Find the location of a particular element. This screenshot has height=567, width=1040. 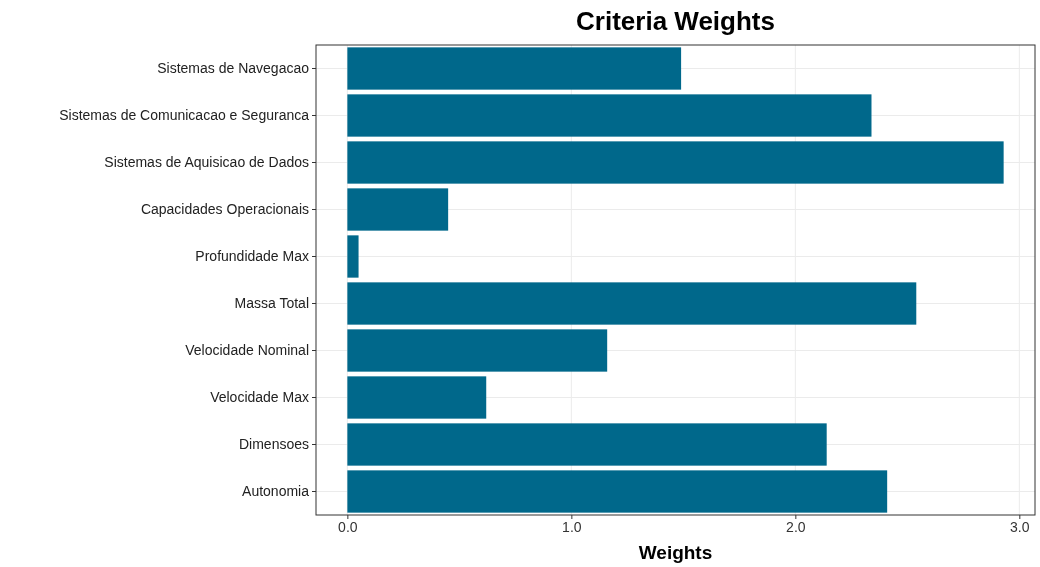

x-axis-title: Weights is located at coordinates (675, 552).